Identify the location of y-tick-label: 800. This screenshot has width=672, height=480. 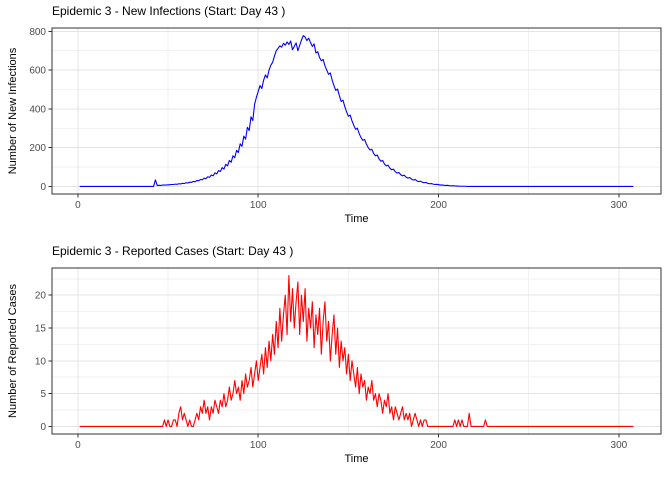
(37, 32).